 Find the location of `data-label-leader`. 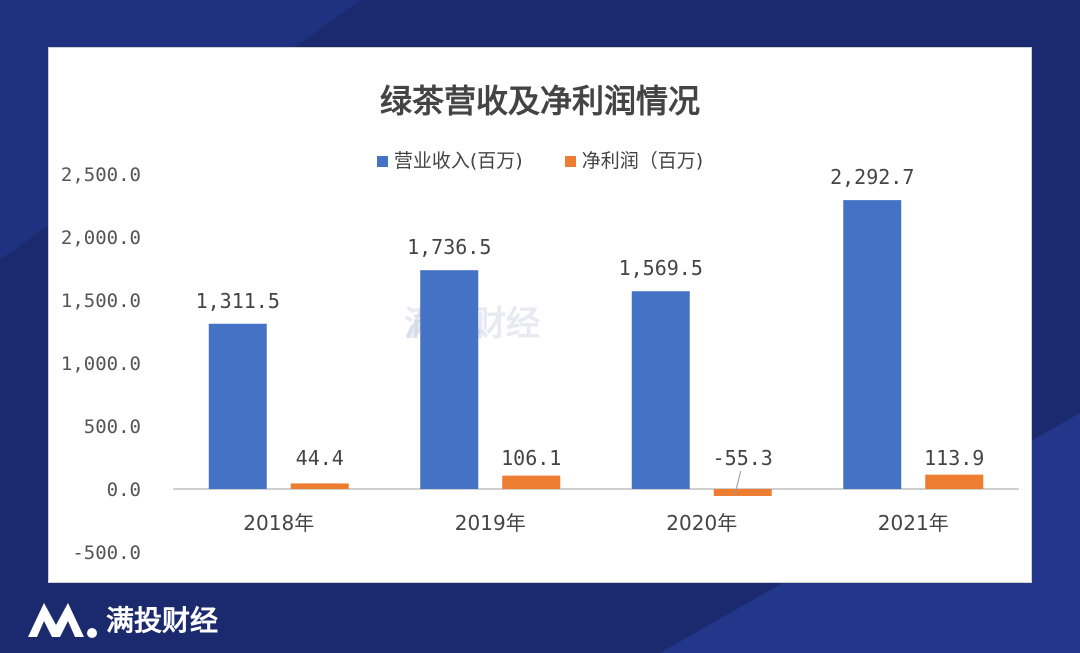

data-label-leader is located at coordinates (738, 483).